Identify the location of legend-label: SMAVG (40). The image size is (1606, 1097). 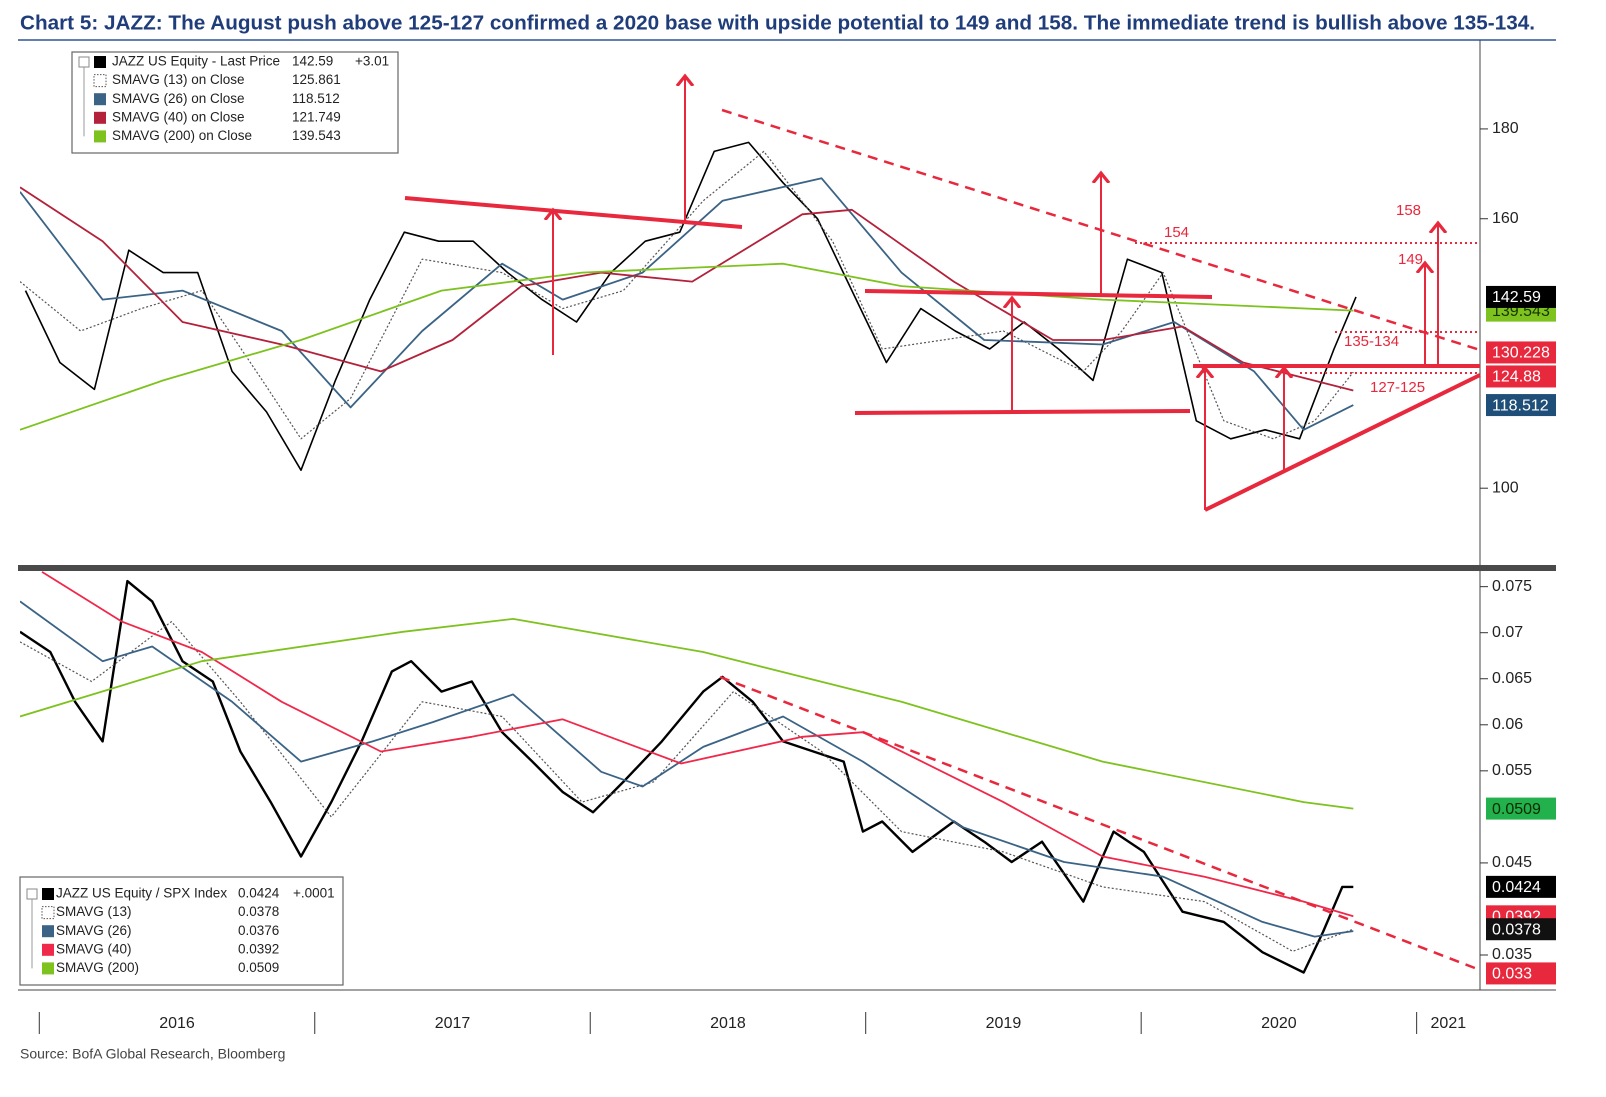
(94, 948).